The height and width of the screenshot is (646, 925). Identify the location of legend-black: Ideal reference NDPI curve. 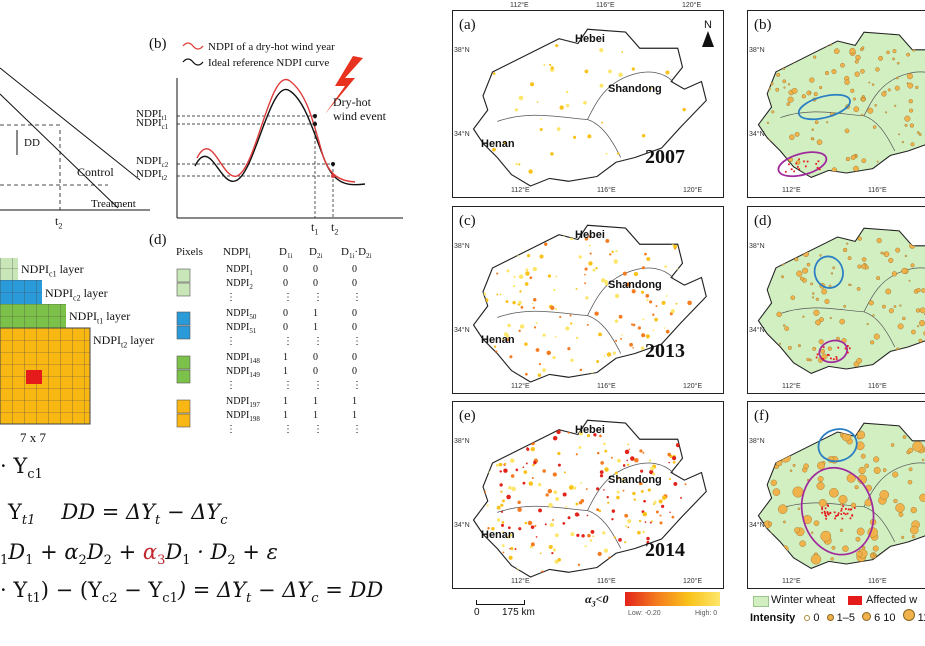
(269, 63).